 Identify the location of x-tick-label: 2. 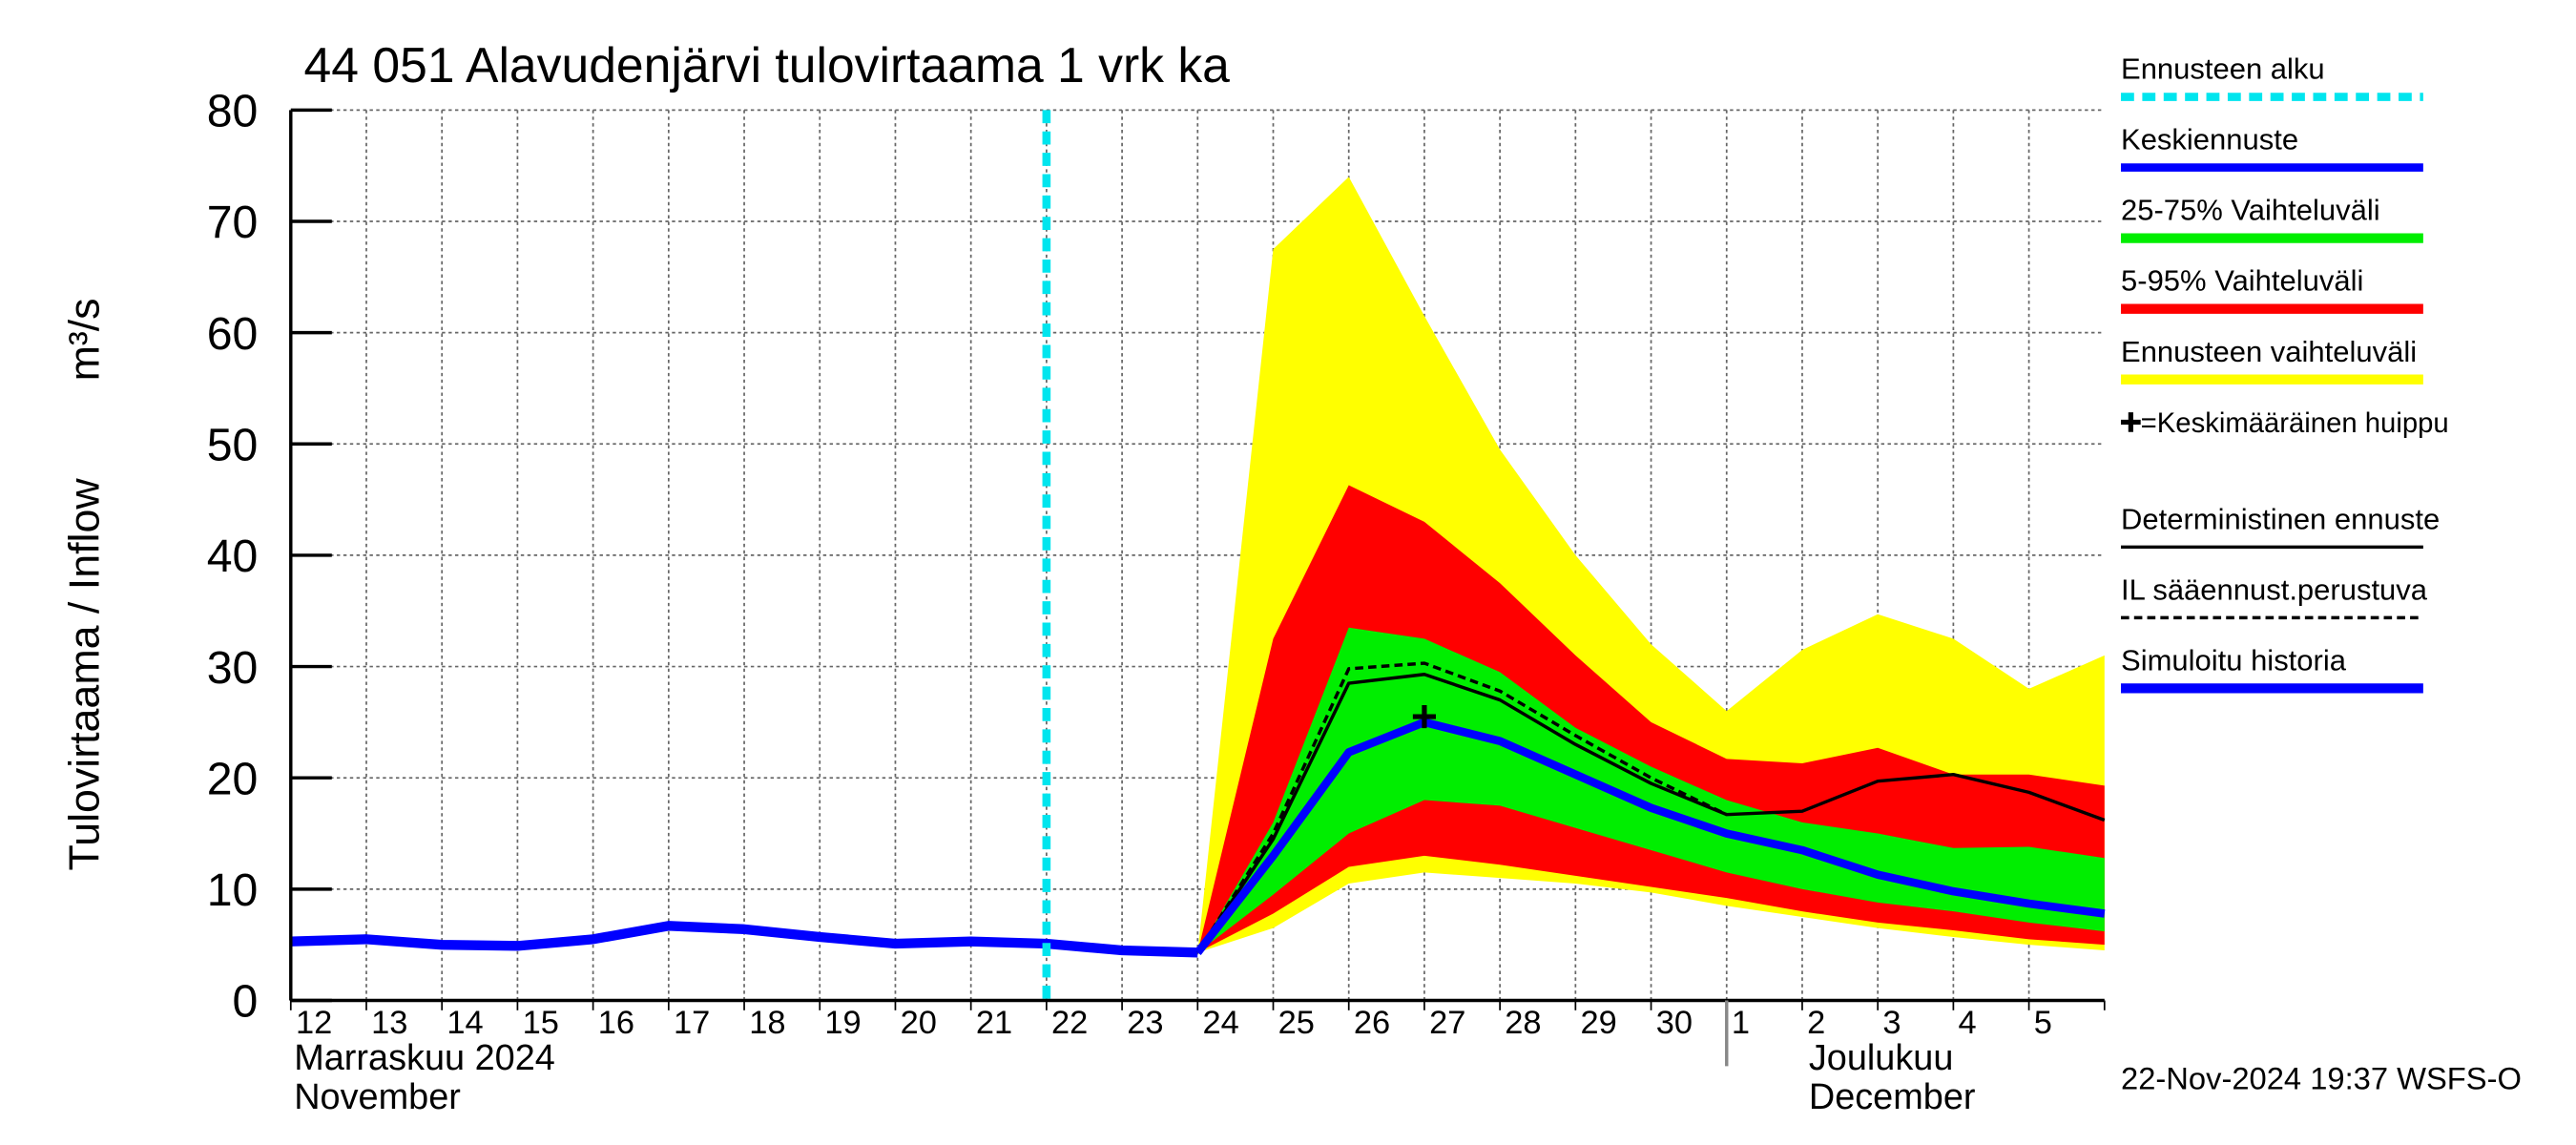
(1816, 1023).